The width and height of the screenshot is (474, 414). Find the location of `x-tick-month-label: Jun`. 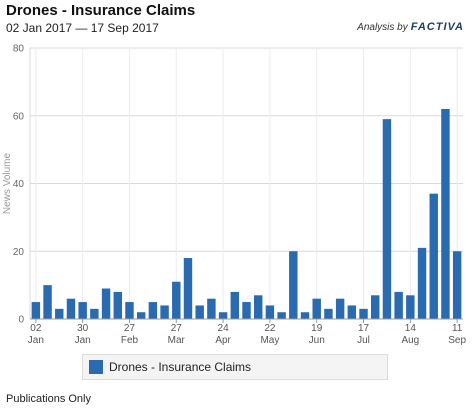

x-tick-month-label: Jun is located at coordinates (317, 340).